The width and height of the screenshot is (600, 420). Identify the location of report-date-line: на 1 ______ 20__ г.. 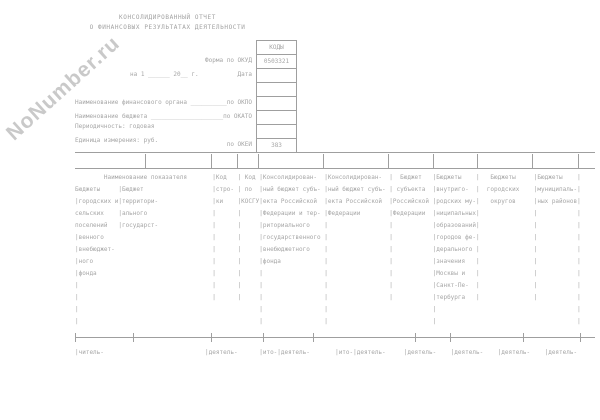
(164, 74).